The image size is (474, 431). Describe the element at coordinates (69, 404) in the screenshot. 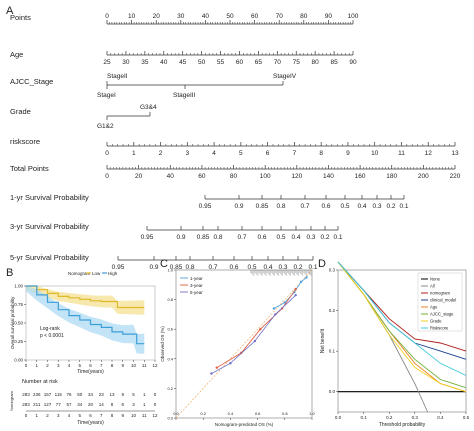

I see `km-risk-table-value: 57` at that location.